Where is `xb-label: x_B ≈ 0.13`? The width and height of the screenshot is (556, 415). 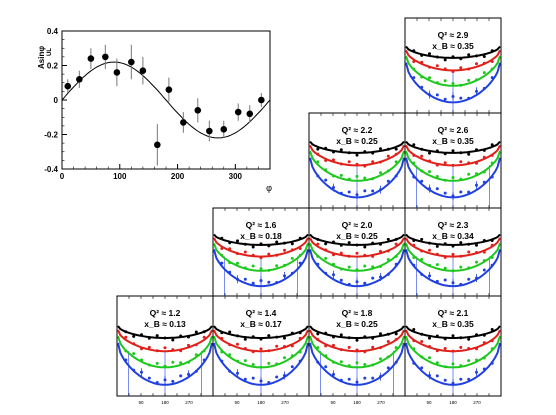
xb-label: x_B ≈ 0.13 is located at coordinates (165, 324).